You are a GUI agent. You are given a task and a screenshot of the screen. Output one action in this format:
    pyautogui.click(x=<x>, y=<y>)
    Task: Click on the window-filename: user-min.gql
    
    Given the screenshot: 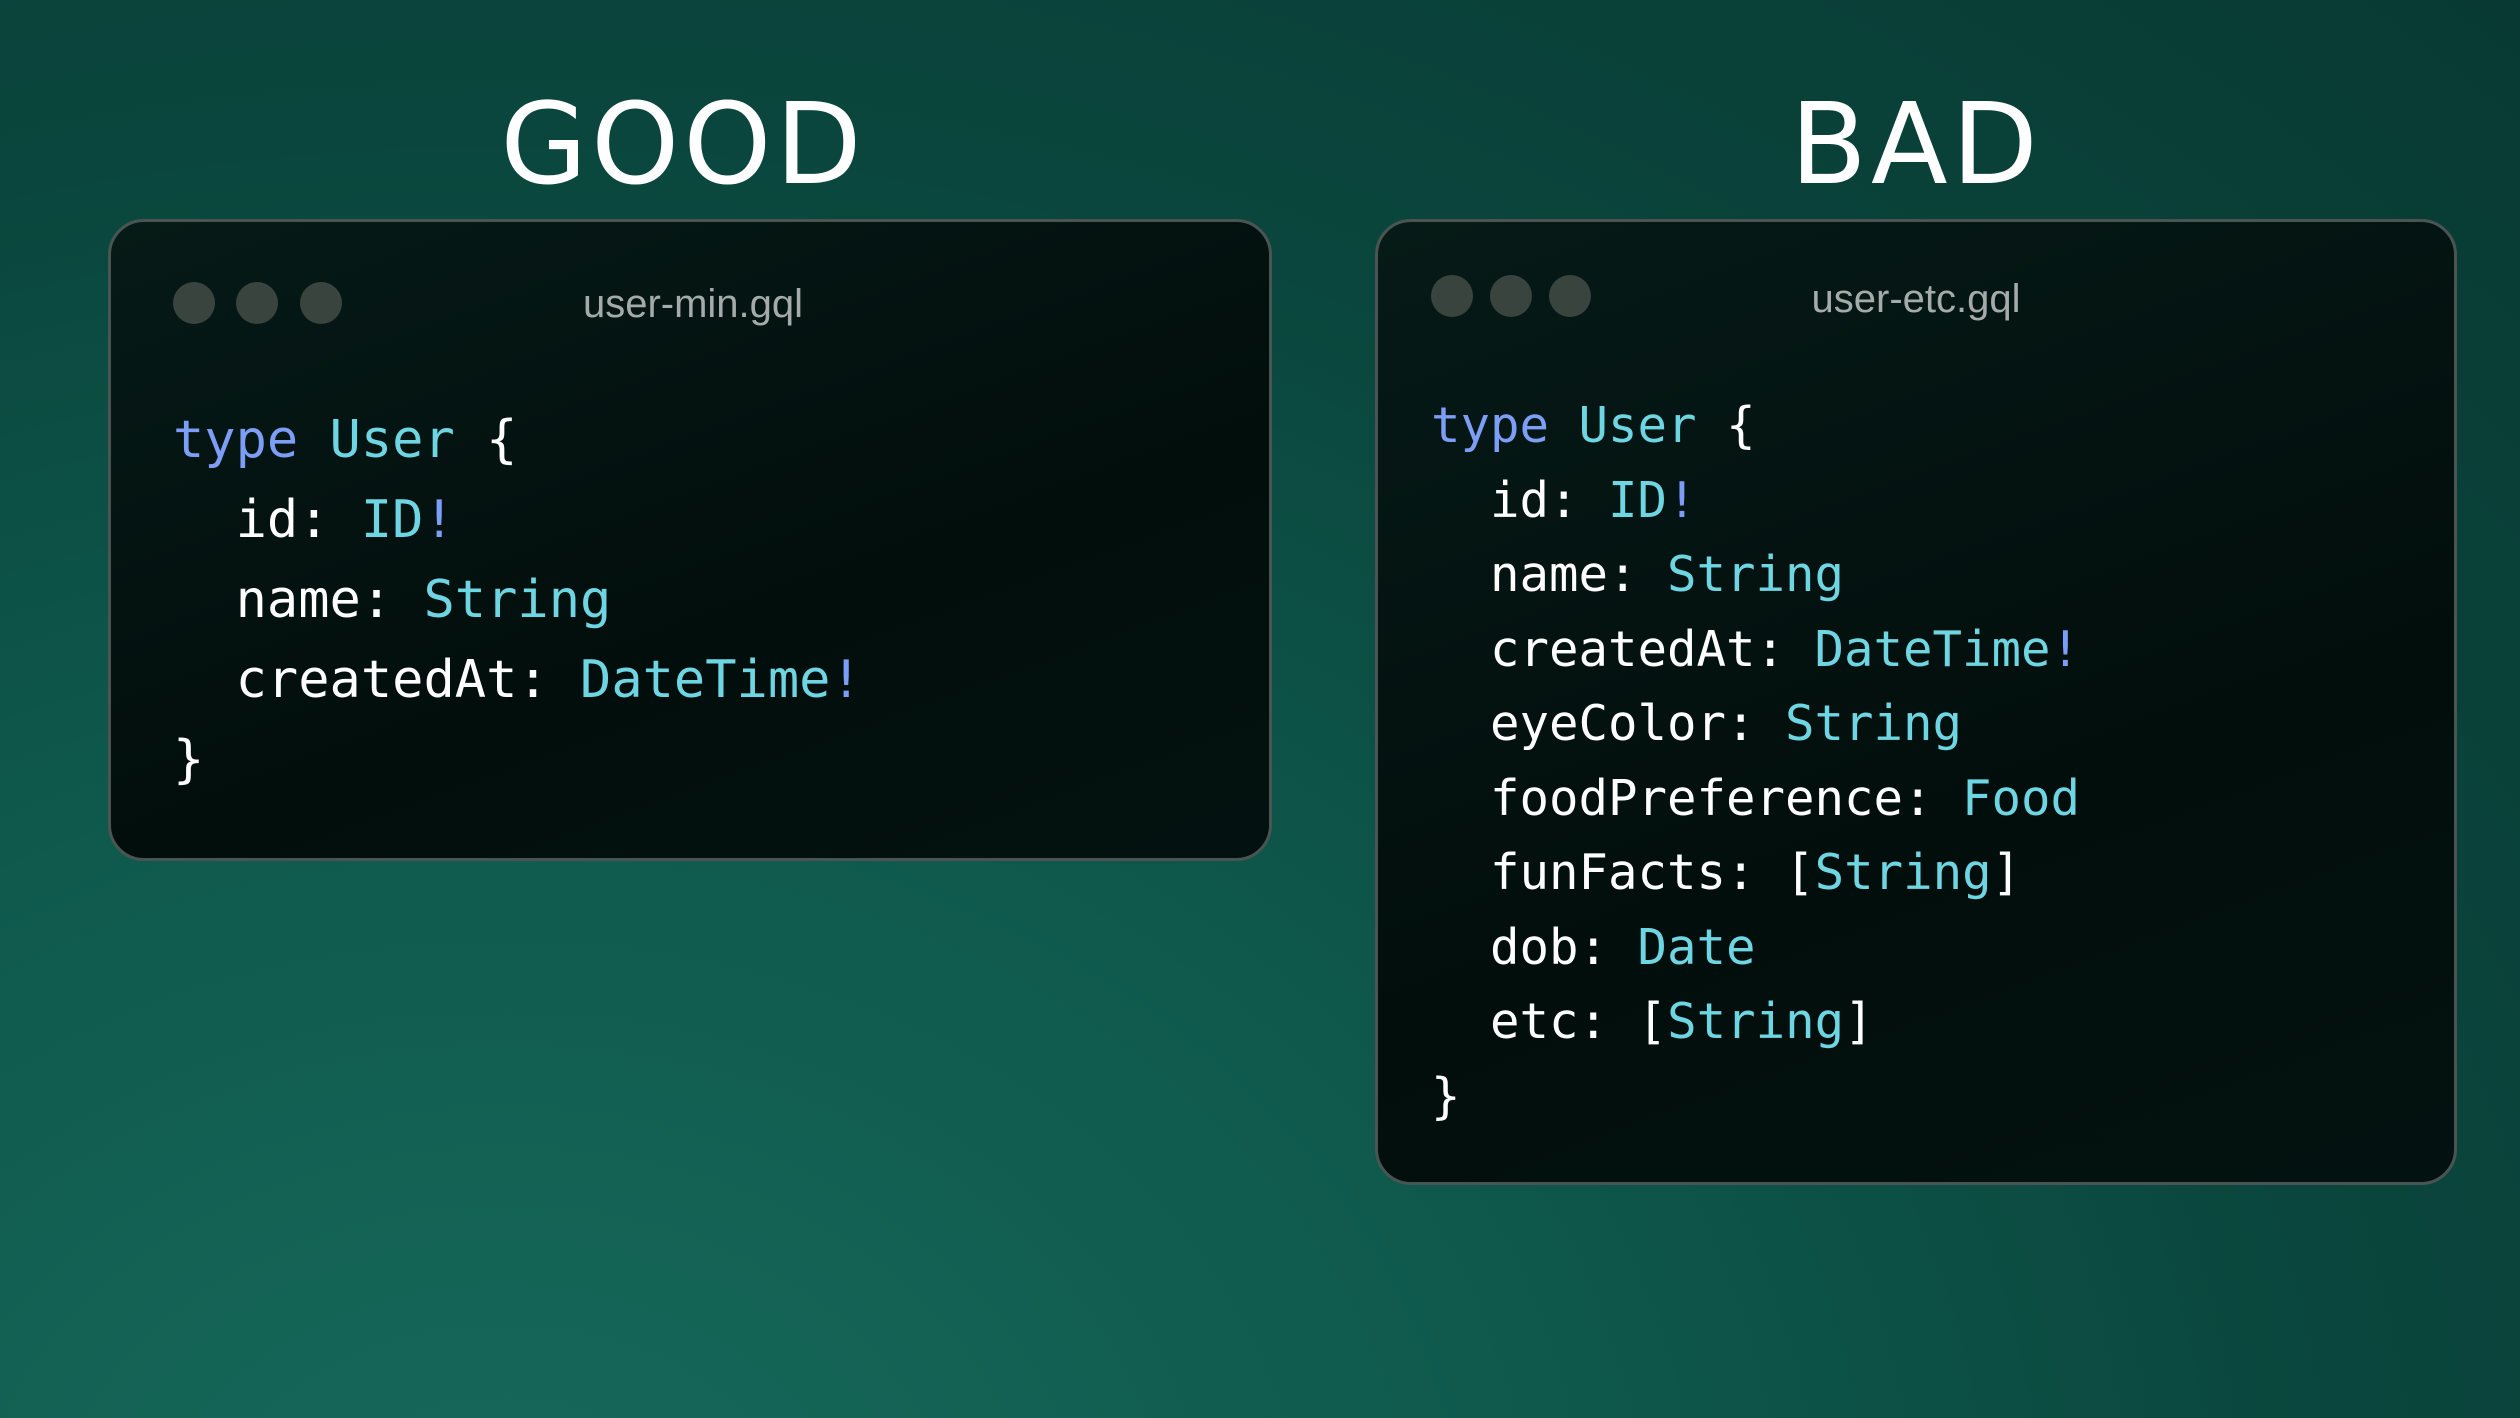 What is the action you would take?
    pyautogui.click(x=693, y=304)
    